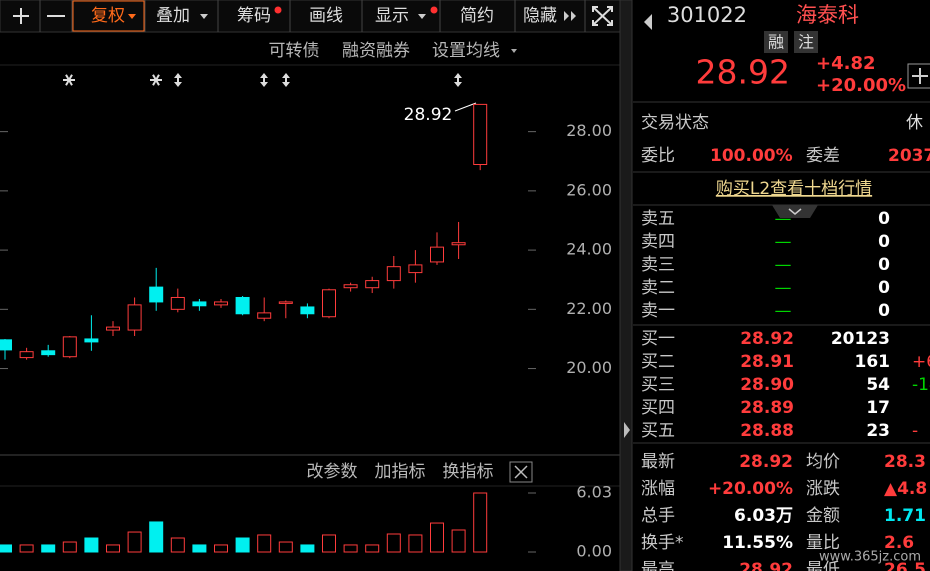 Image resolution: width=930 pixels, height=571 pixels. Describe the element at coordinates (465, 107) in the screenshot. I see `annotation-arrow` at that location.